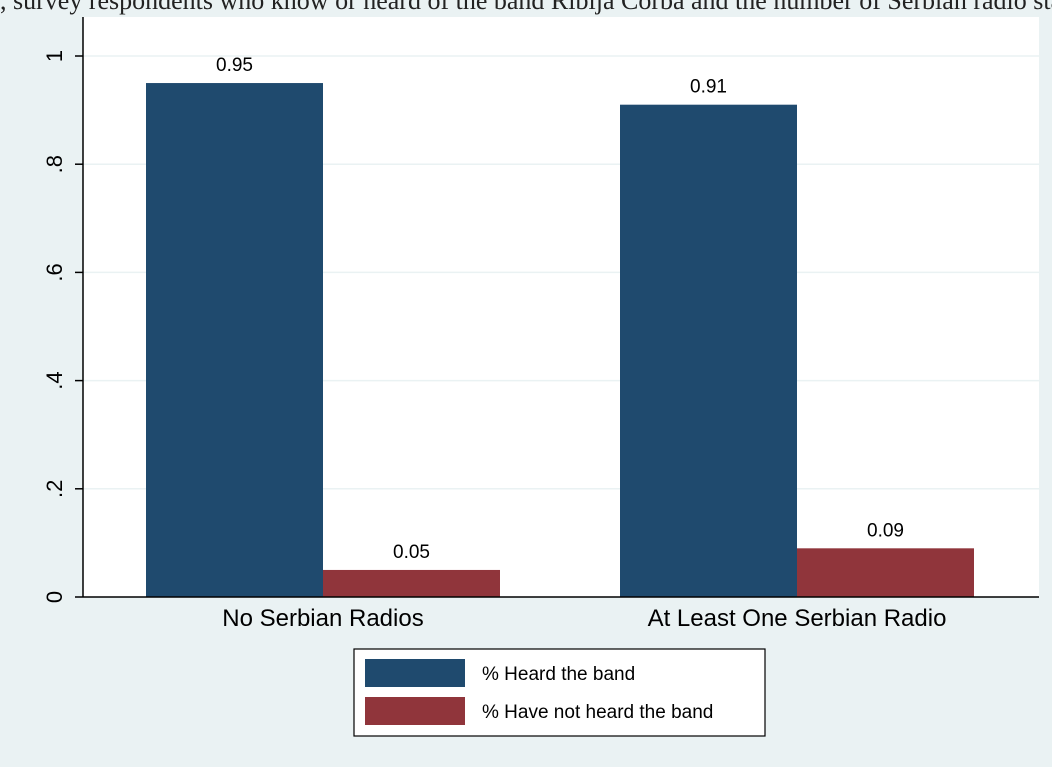 The width and height of the screenshot is (1052, 767). I want to click on x-tick-label: At Least One Serbian Radio, so click(797, 618).